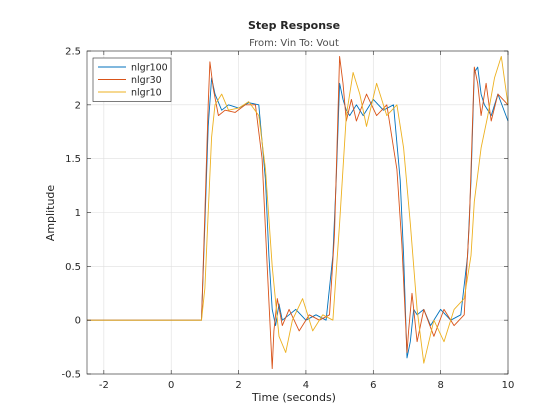 The image size is (560, 420). What do you see at coordinates (50, 213) in the screenshot?
I see `y-axis-label: Amplitude` at bounding box center [50, 213].